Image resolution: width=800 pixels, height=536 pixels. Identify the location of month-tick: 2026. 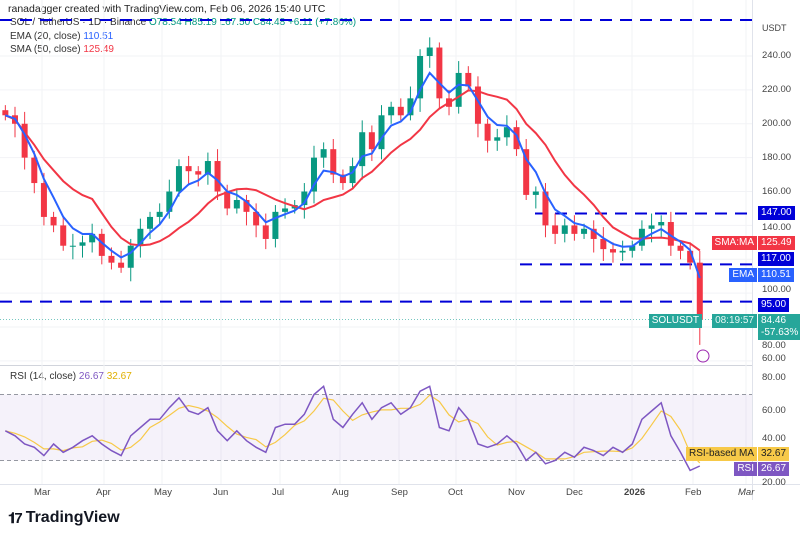
(635, 492).